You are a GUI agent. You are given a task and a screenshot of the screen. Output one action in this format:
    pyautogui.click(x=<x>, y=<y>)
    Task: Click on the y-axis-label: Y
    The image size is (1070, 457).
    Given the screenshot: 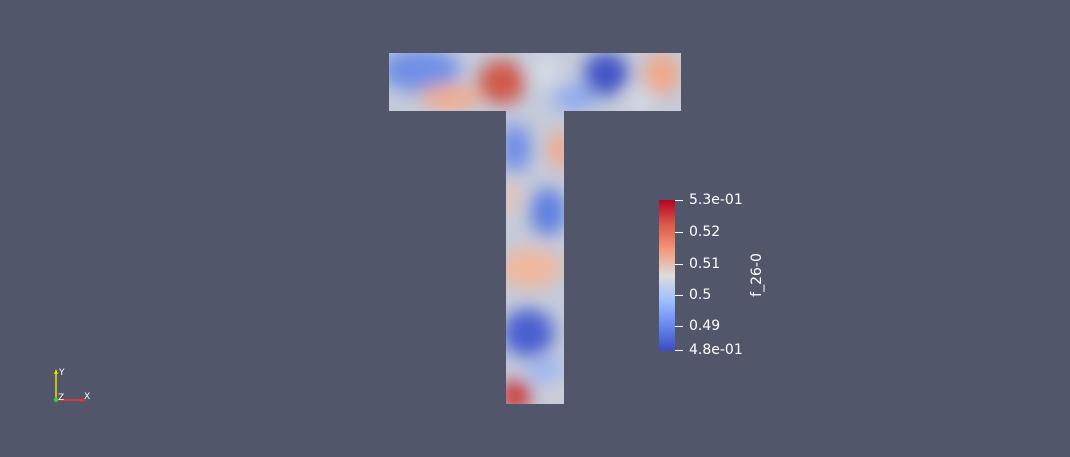 What is the action you would take?
    pyautogui.click(x=61, y=373)
    